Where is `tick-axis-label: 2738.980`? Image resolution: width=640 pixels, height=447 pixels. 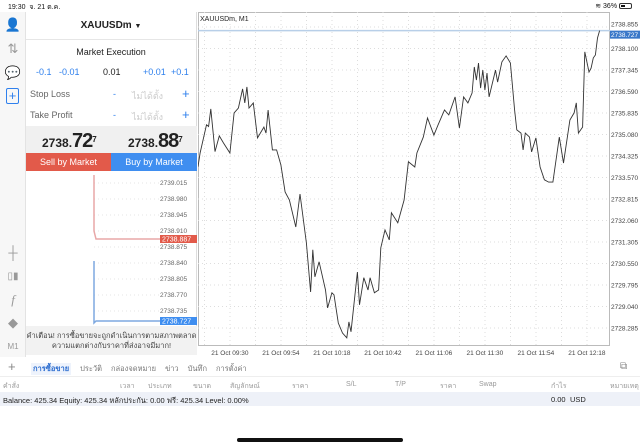 tick-axis-label: 2738.980 is located at coordinates (173, 199).